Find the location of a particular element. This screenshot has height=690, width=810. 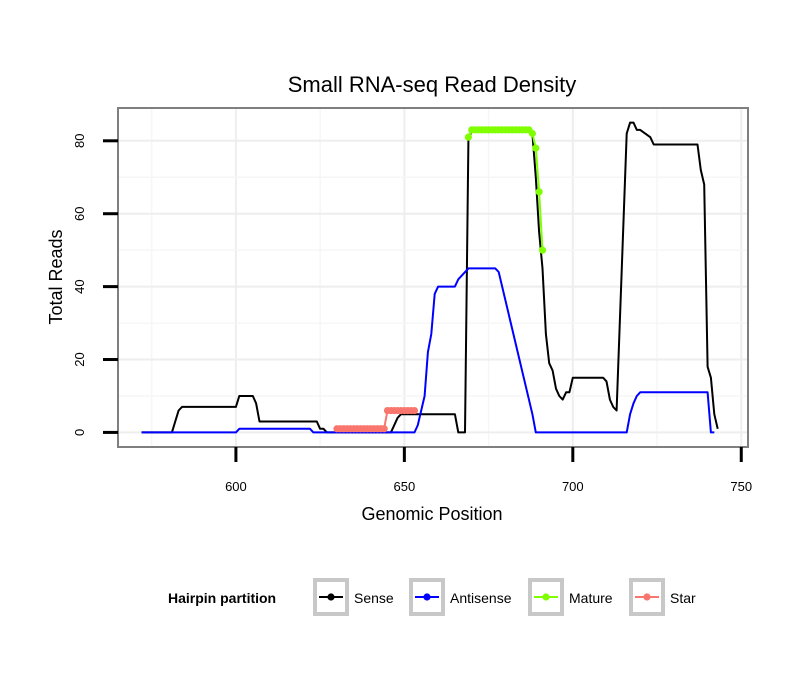

x-tick-label: 650 is located at coordinates (405, 486).